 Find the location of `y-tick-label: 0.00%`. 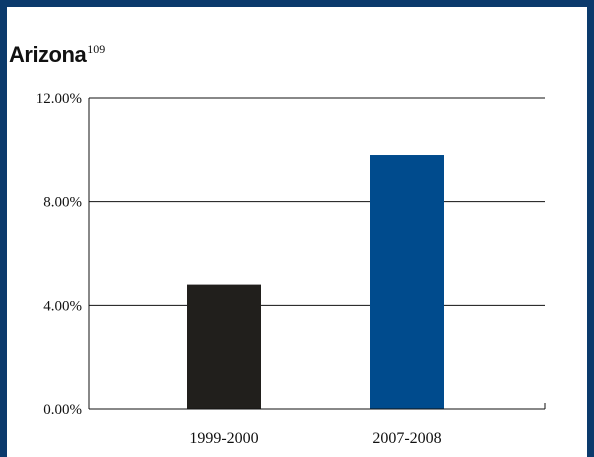

y-tick-label: 0.00% is located at coordinates (62, 410).